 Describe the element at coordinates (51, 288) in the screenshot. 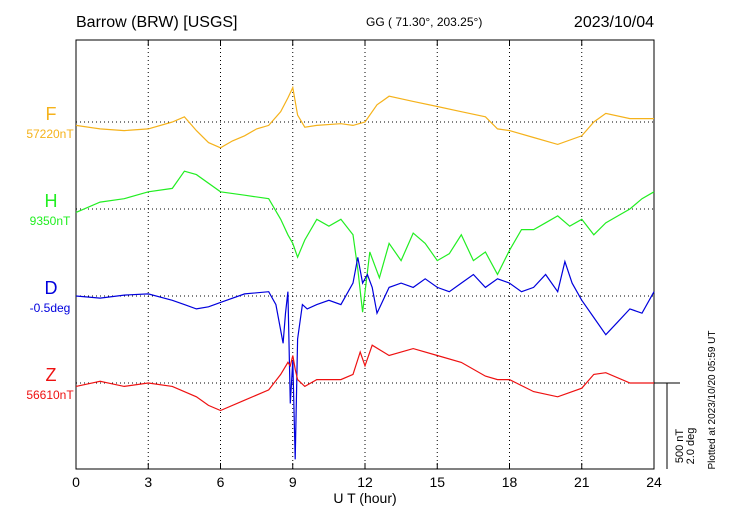

I see `series-name-D: D` at that location.